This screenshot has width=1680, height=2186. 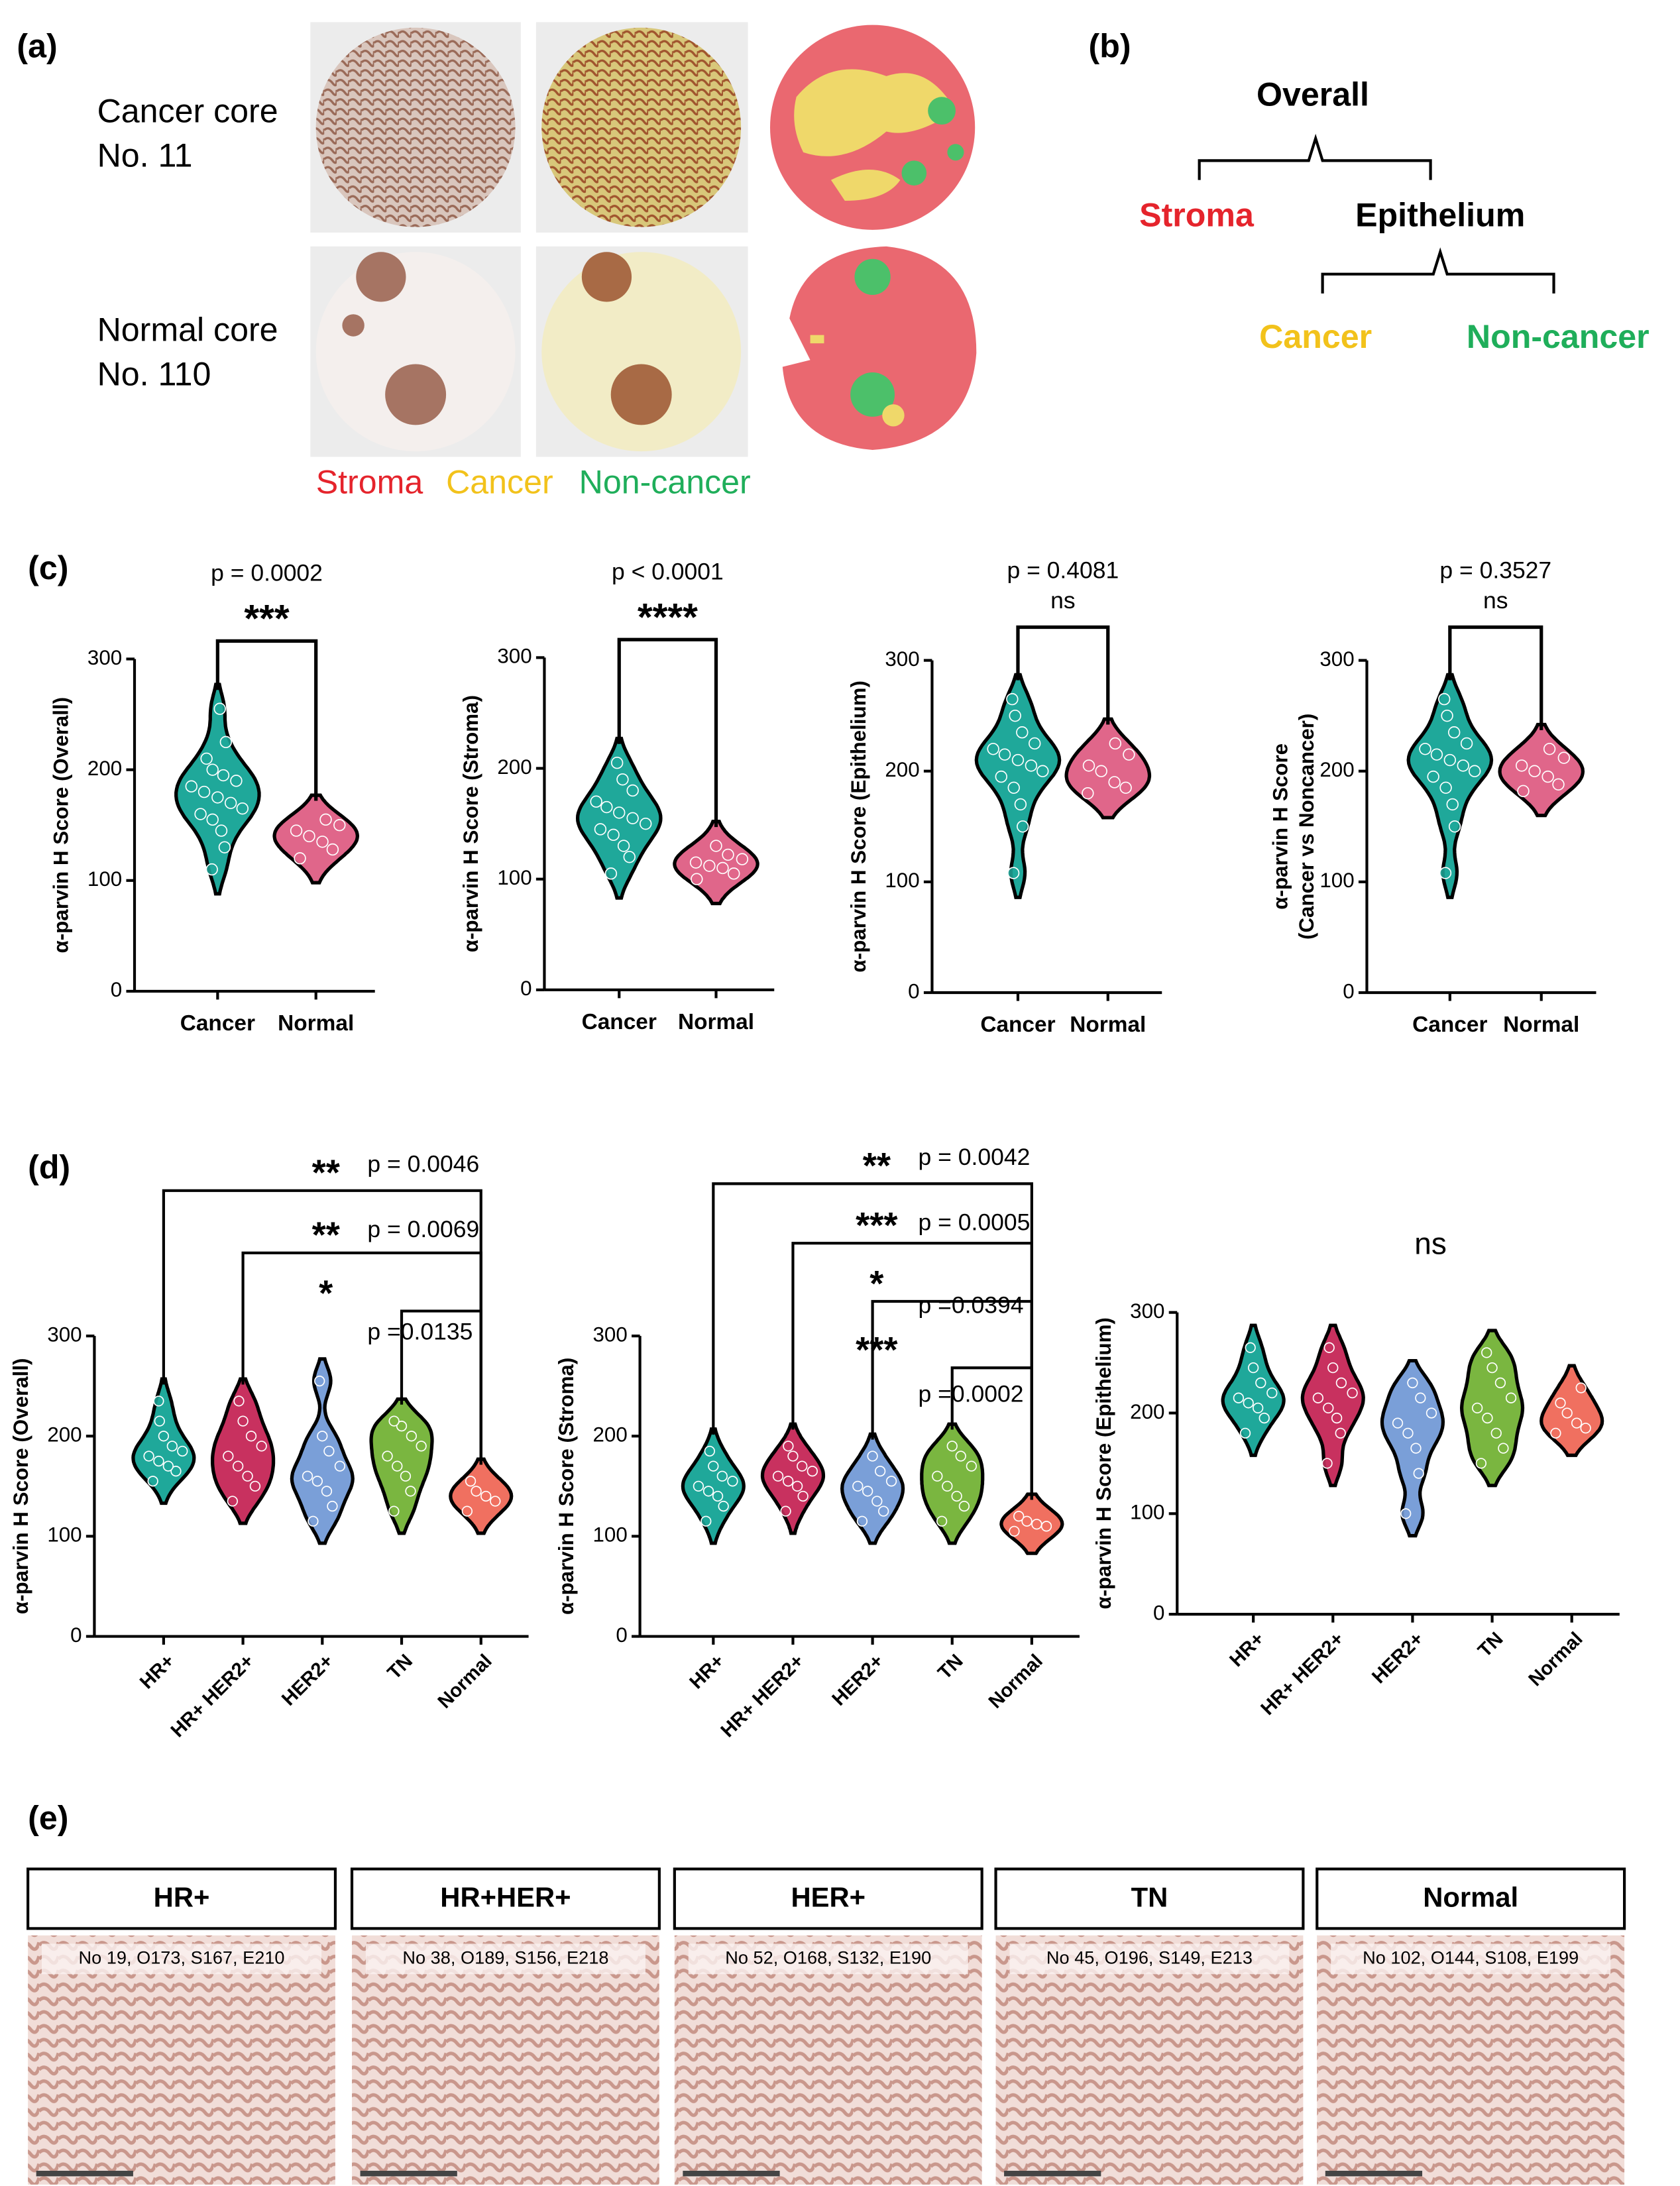 I want to click on caption: No 19, O173, S167, E210, so click(x=182, y=1958).